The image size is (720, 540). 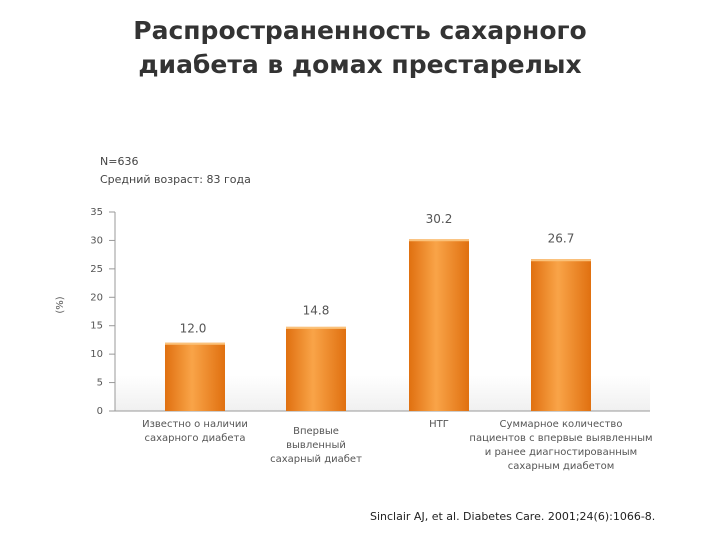 What do you see at coordinates (316, 445) in the screenshot?
I see `x-tick-label: Впервые вывленный сахарный диабет` at bounding box center [316, 445].